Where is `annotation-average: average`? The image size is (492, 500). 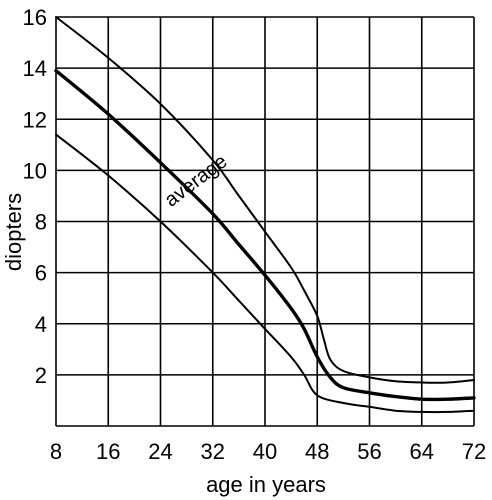
annotation-average: average is located at coordinates (196, 180).